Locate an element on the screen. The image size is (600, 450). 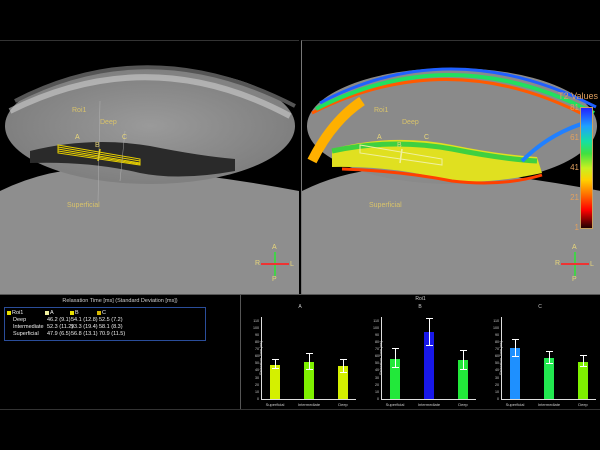
cell-value: 93.3 (19.4) is located at coordinates (84, 327).